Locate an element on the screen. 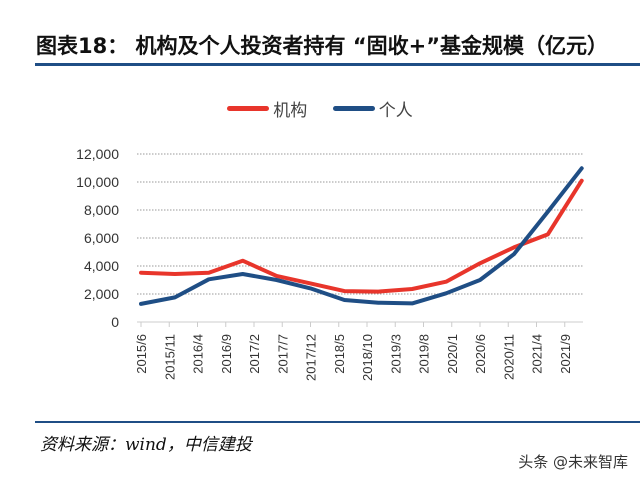  y-tick-label: 10,000 is located at coordinates (97, 182).